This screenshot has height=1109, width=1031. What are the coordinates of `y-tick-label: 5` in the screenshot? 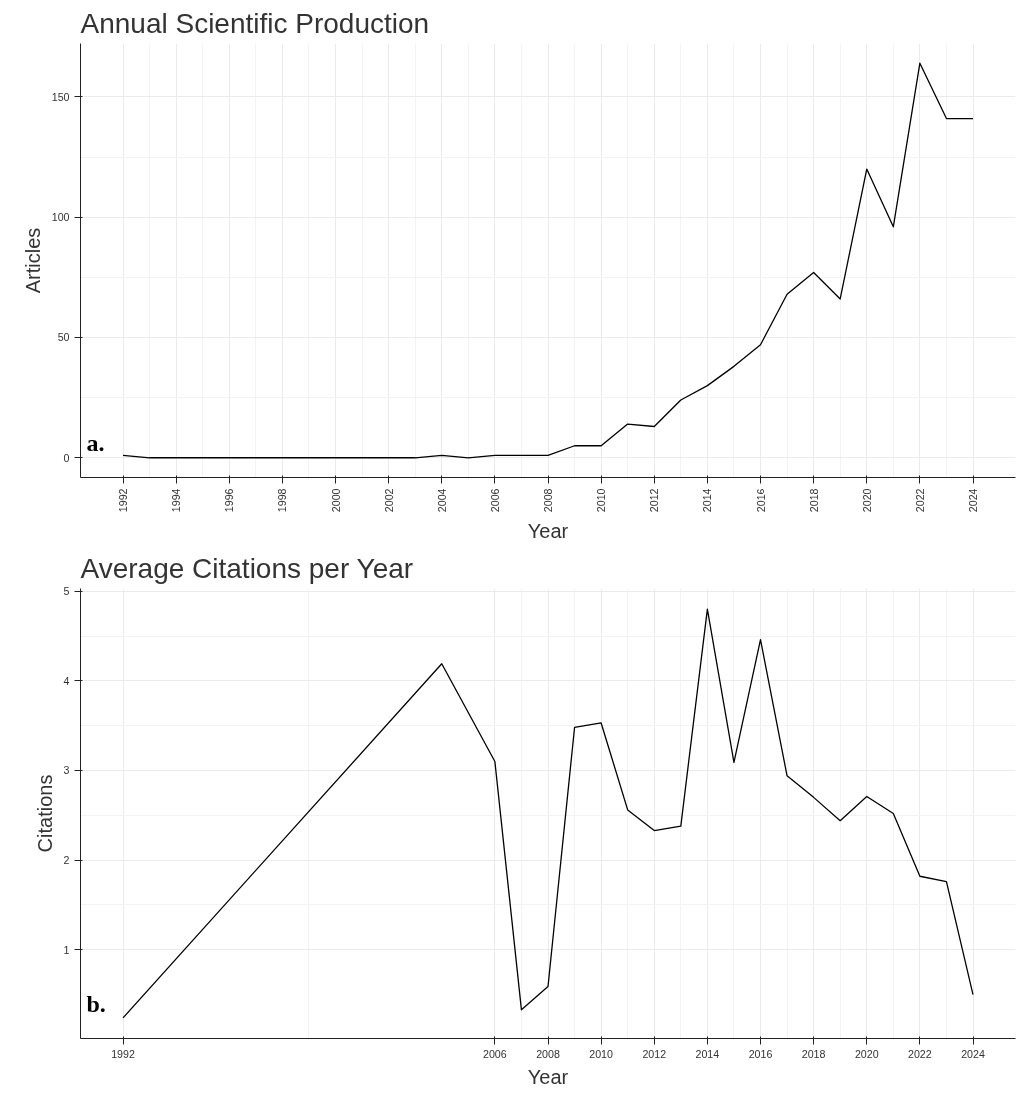 It's located at (66, 591).